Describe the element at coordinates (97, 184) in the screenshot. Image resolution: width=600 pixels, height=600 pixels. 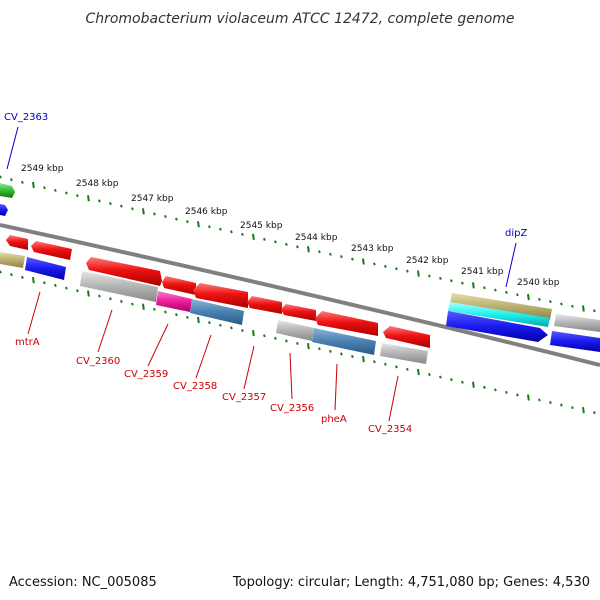
I see `kbp-label: 2548 kbp` at that location.